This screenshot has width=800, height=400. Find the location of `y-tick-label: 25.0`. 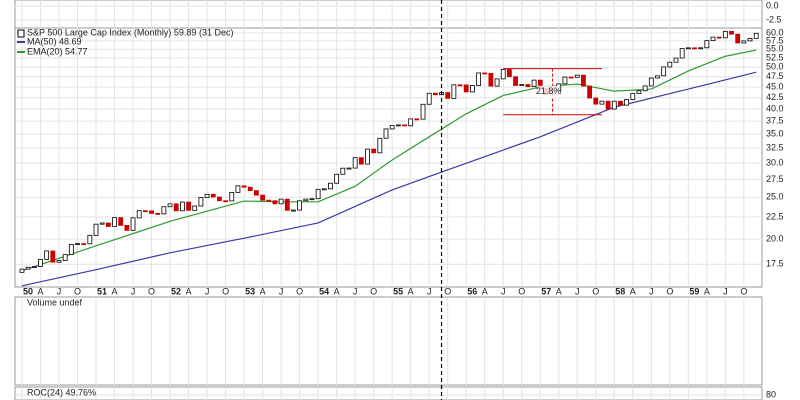

y-tick-label: 25.0 is located at coordinates (775, 197).